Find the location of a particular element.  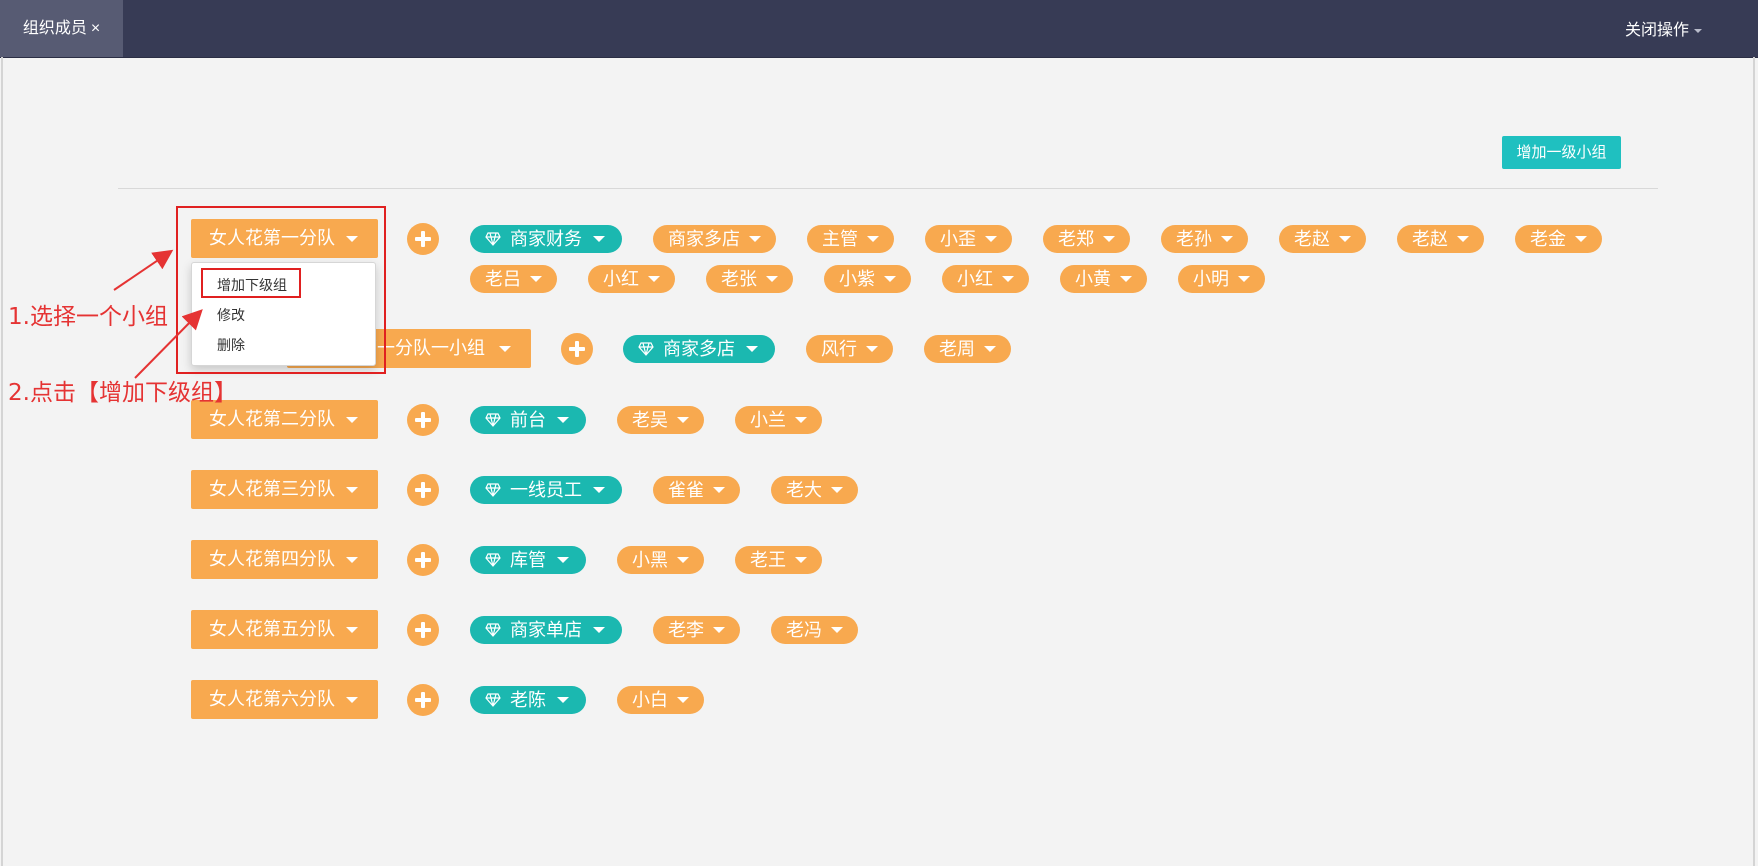

member-pill: 小紫 is located at coordinates (867, 279).